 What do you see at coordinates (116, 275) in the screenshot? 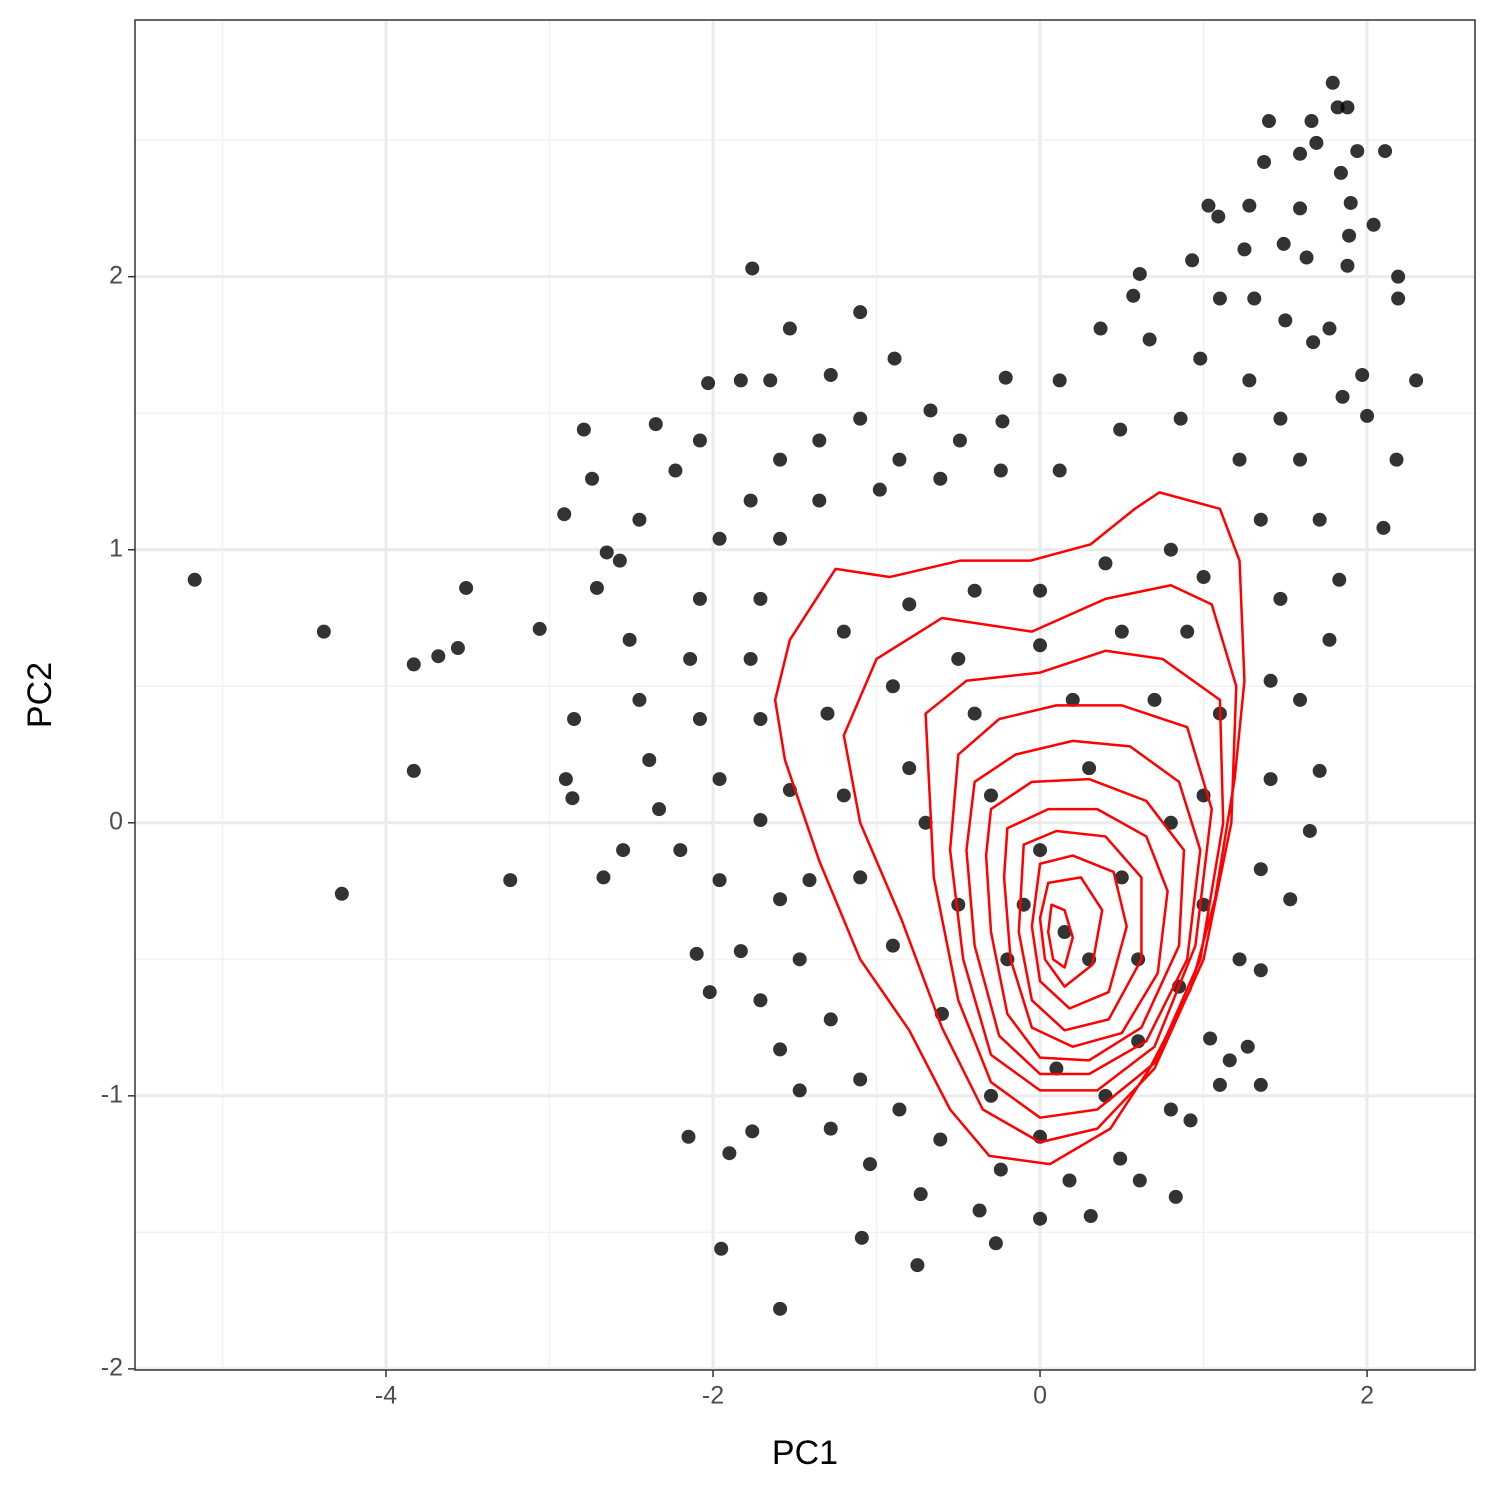
I see `y-tick-label: 2` at bounding box center [116, 275].